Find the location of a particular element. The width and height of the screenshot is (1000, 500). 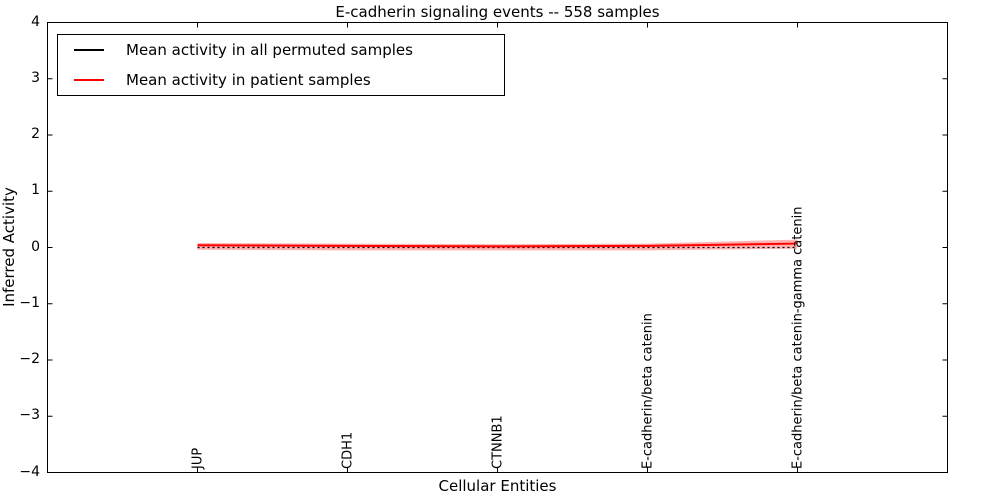

legend-label-permuted: Mean activity in all permuted samples is located at coordinates (269, 50).